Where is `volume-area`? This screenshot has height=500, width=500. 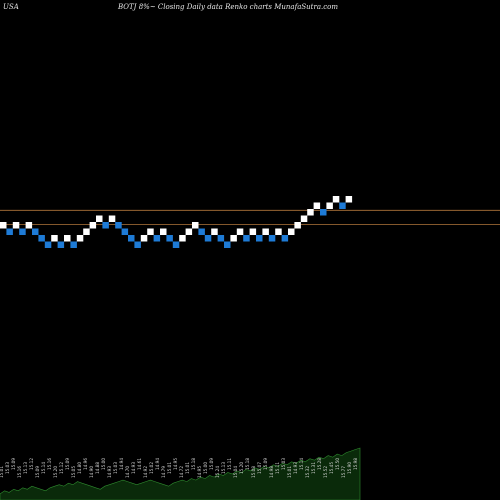
volume-area is located at coordinates (180, 473).